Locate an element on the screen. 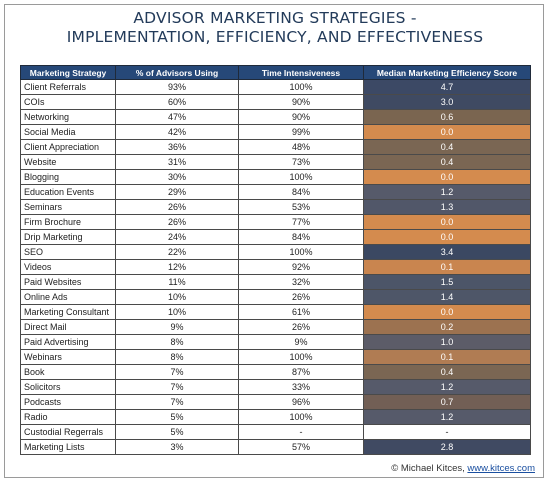 The image size is (550, 484). score-cell: 4.7 is located at coordinates (447, 87).